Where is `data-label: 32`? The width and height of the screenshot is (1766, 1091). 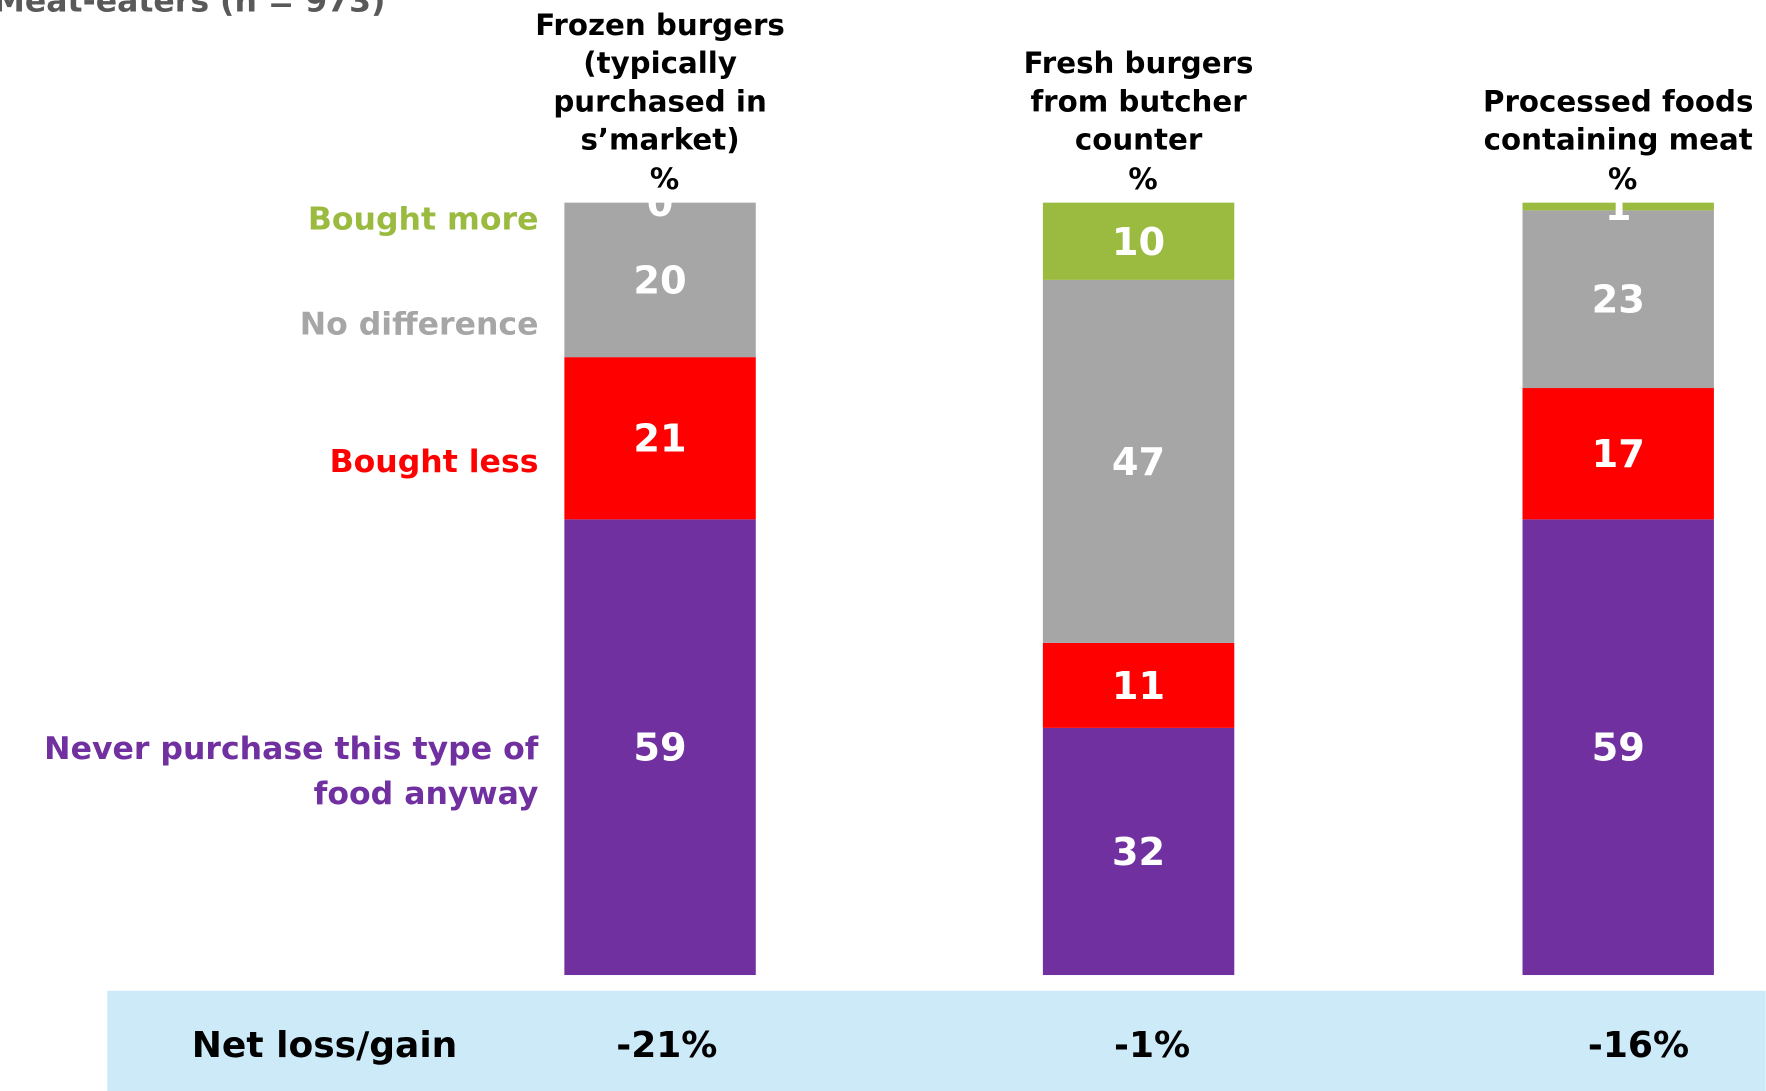
data-label: 32 is located at coordinates (1138, 852).